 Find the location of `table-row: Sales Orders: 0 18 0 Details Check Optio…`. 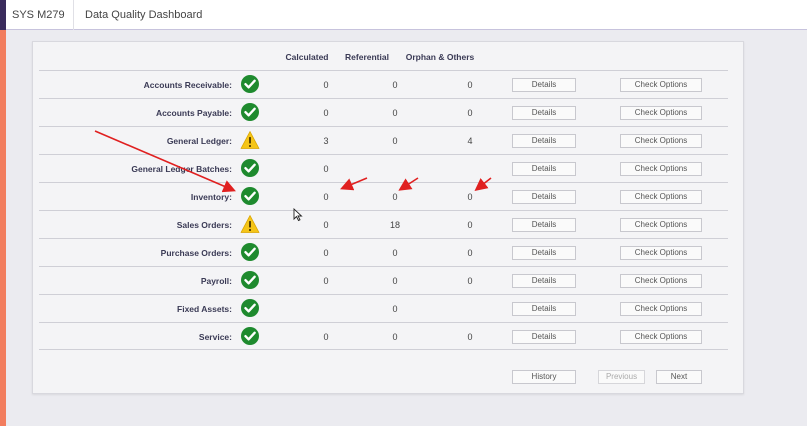

table-row: Sales Orders: 0 18 0 Details Check Optio… is located at coordinates (383, 224).